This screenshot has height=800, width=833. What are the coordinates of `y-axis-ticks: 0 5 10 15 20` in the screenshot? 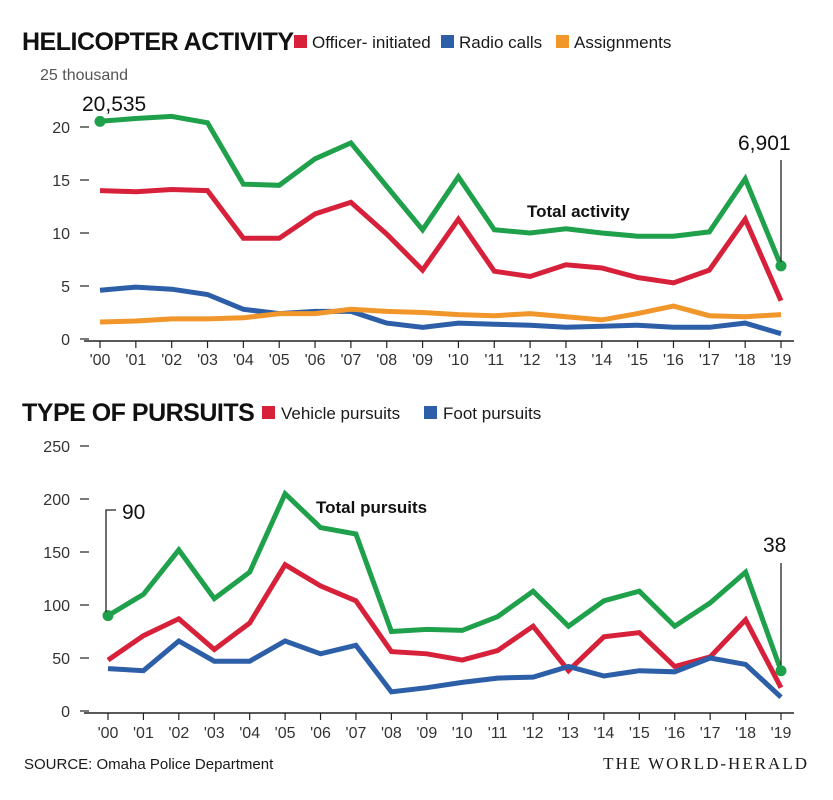 It's located at (70, 234).